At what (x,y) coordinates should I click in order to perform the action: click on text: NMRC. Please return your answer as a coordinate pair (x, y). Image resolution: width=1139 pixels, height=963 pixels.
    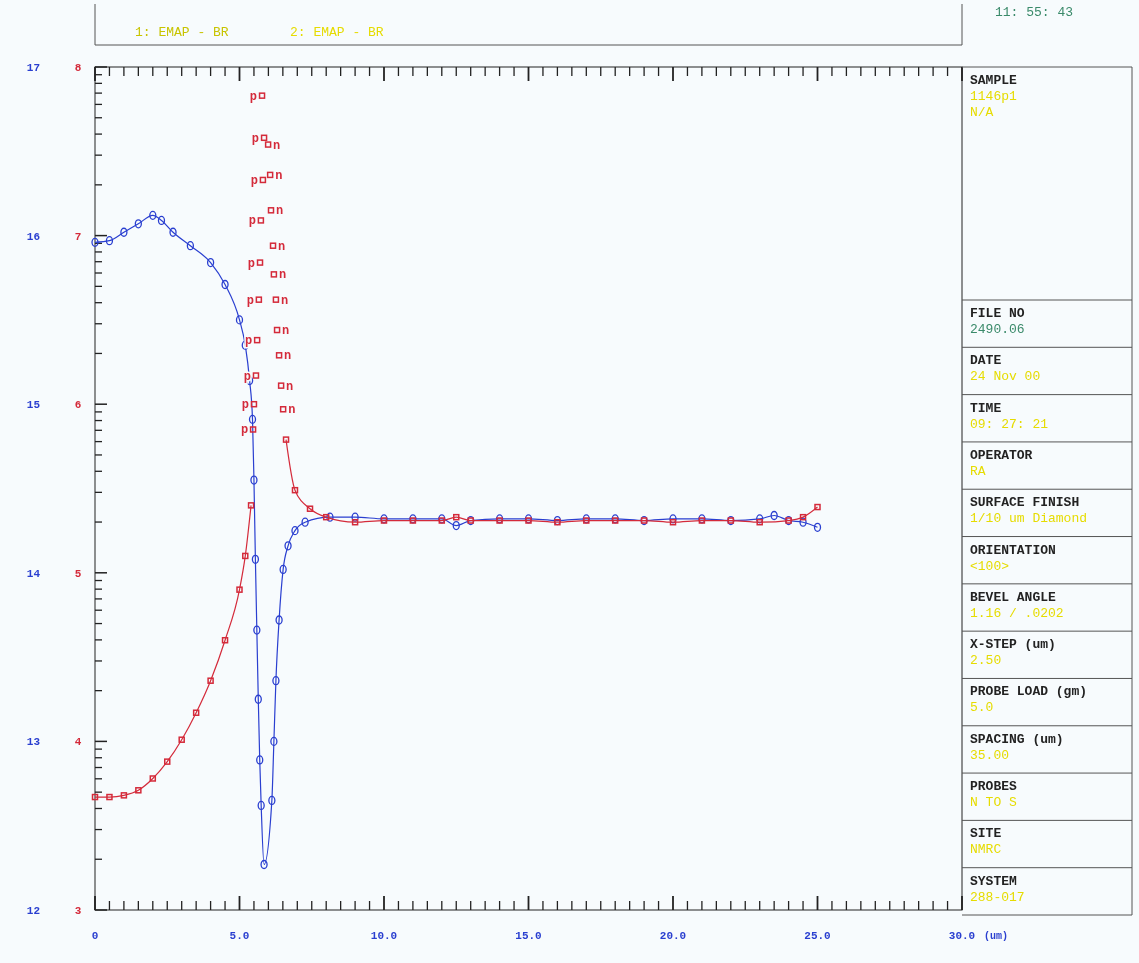
    Looking at the image, I should click on (986, 850).